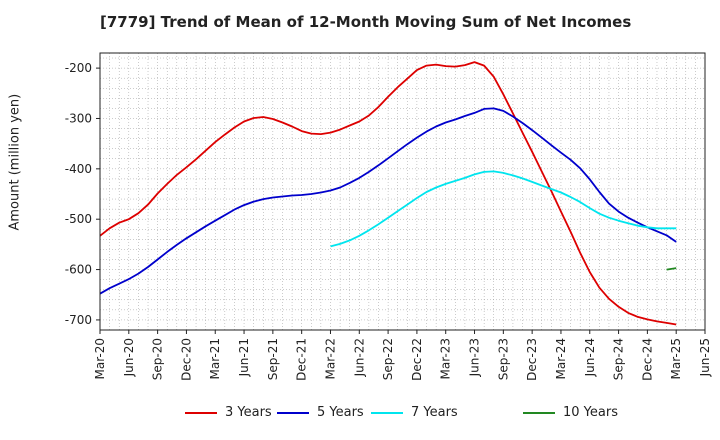 Image resolution: width=720 pixels, height=440 pixels. I want to click on legend-item-7-years: 7 Years, so click(414, 412).